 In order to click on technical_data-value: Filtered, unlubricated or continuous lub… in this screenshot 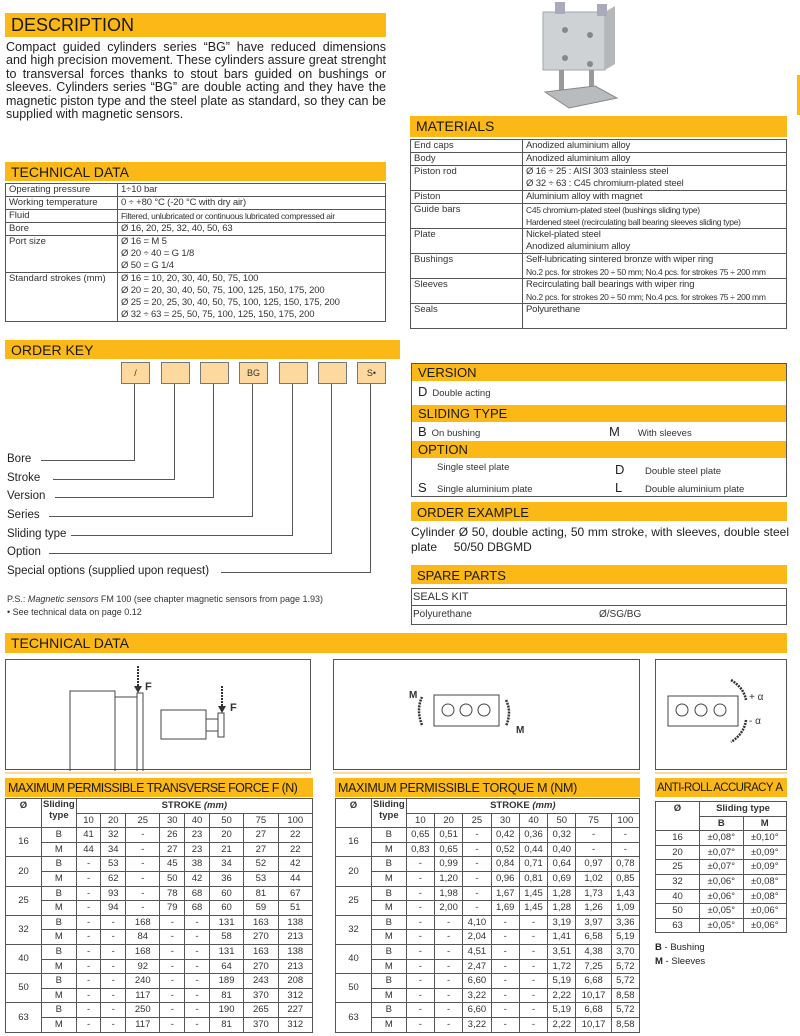, I will do `click(251, 216)`.